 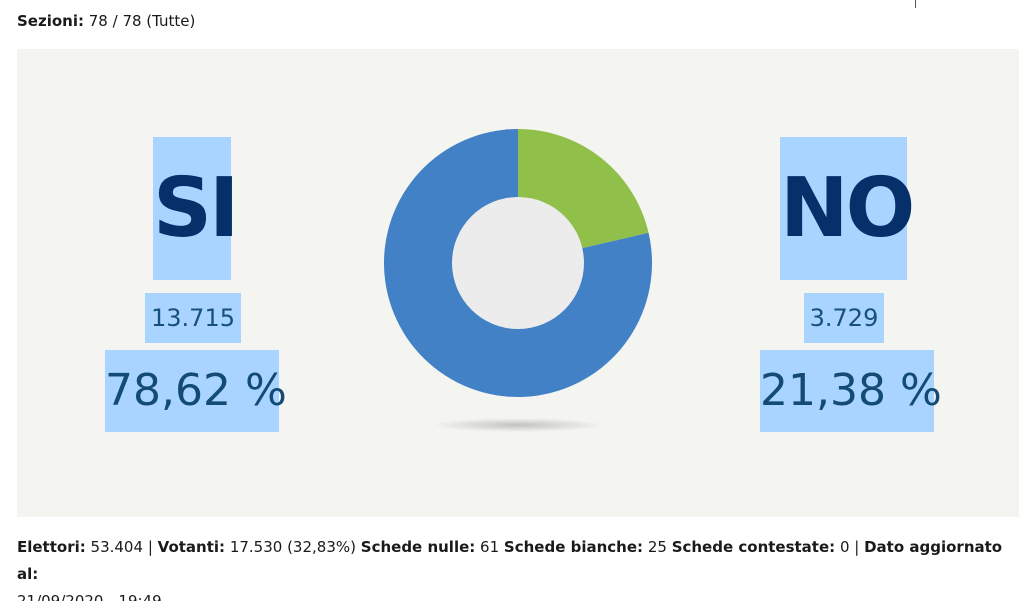 What do you see at coordinates (142, 21) in the screenshot?
I see `sezioni-value: 78 / 78 (Tutte)` at bounding box center [142, 21].